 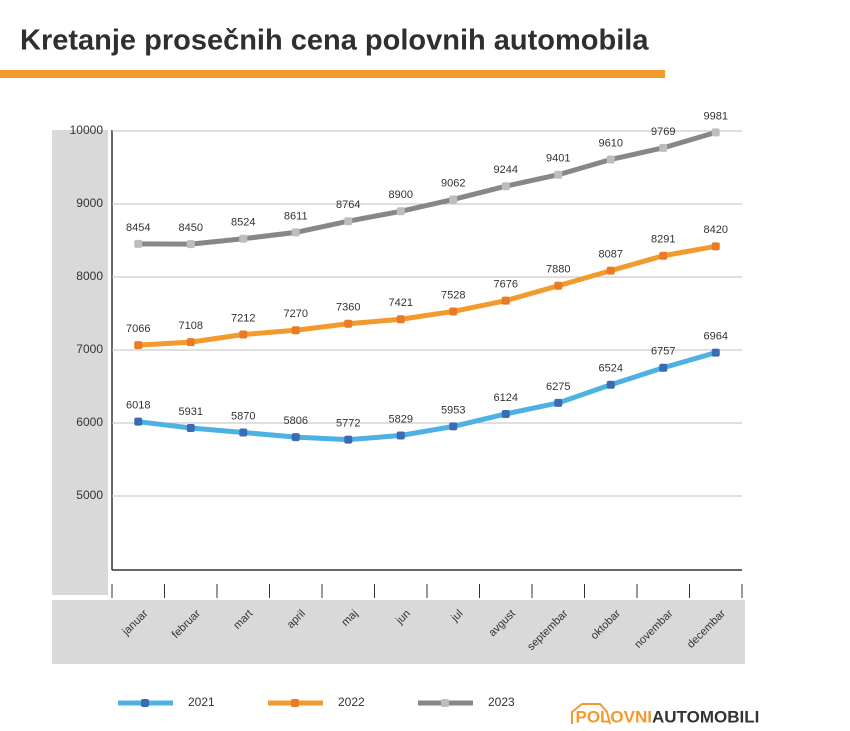 What do you see at coordinates (663, 240) in the screenshot?
I see `data-label: 8291` at bounding box center [663, 240].